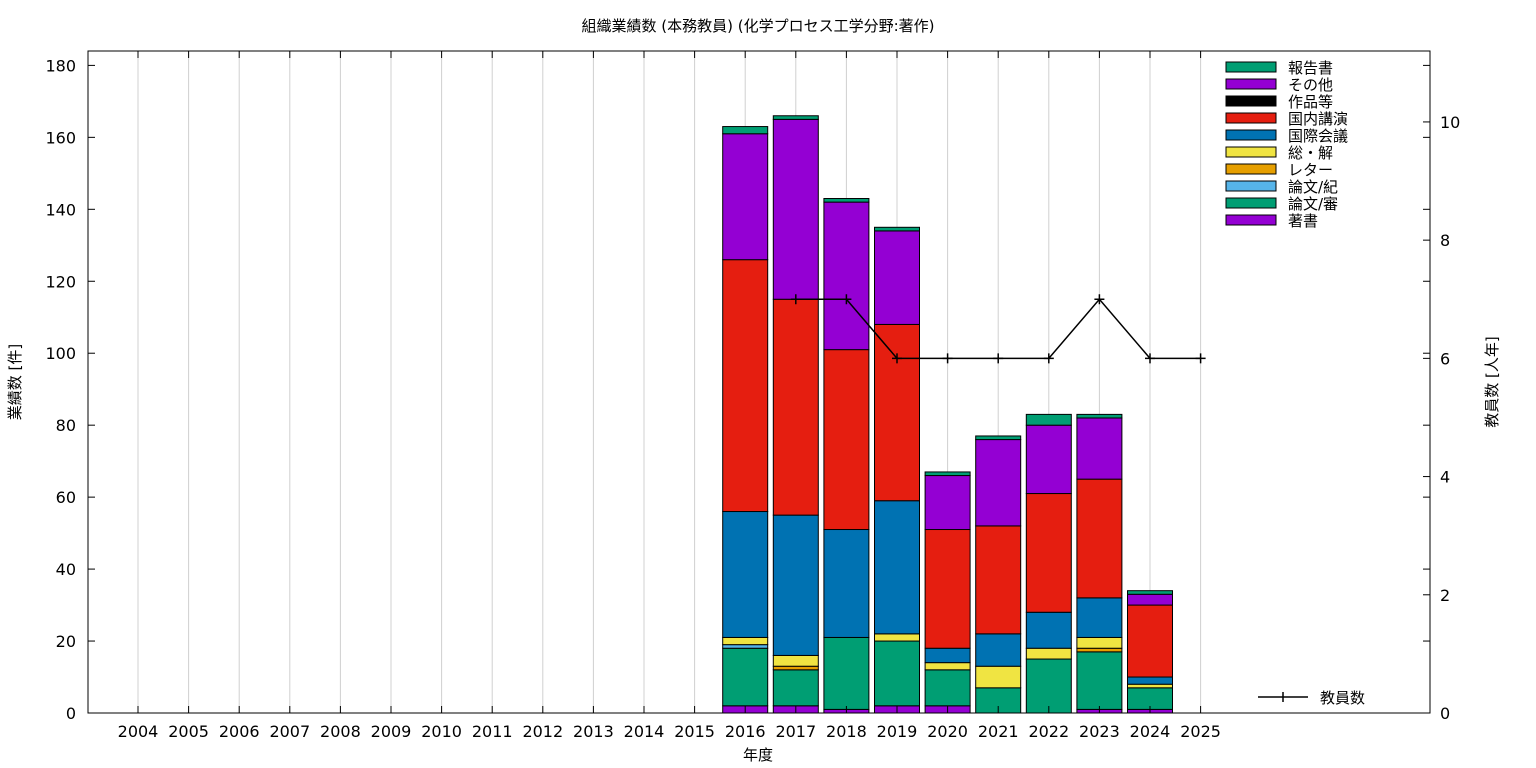 This screenshot has height=768, width=1536. What do you see at coordinates (644, 731) in the screenshot?
I see `x-tick-label: 2014` at bounding box center [644, 731].